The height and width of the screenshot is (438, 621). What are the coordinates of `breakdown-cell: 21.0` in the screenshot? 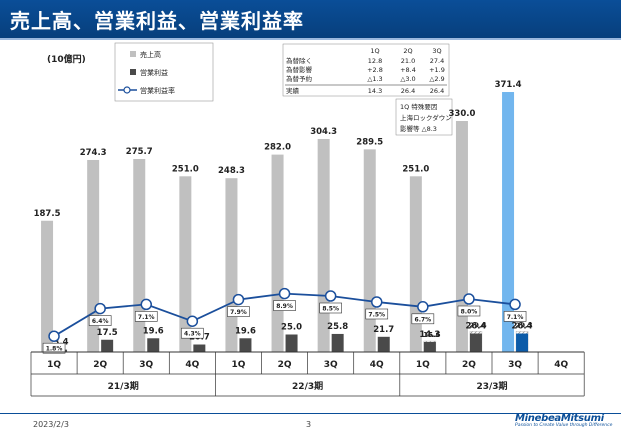 It's located at (408, 61).